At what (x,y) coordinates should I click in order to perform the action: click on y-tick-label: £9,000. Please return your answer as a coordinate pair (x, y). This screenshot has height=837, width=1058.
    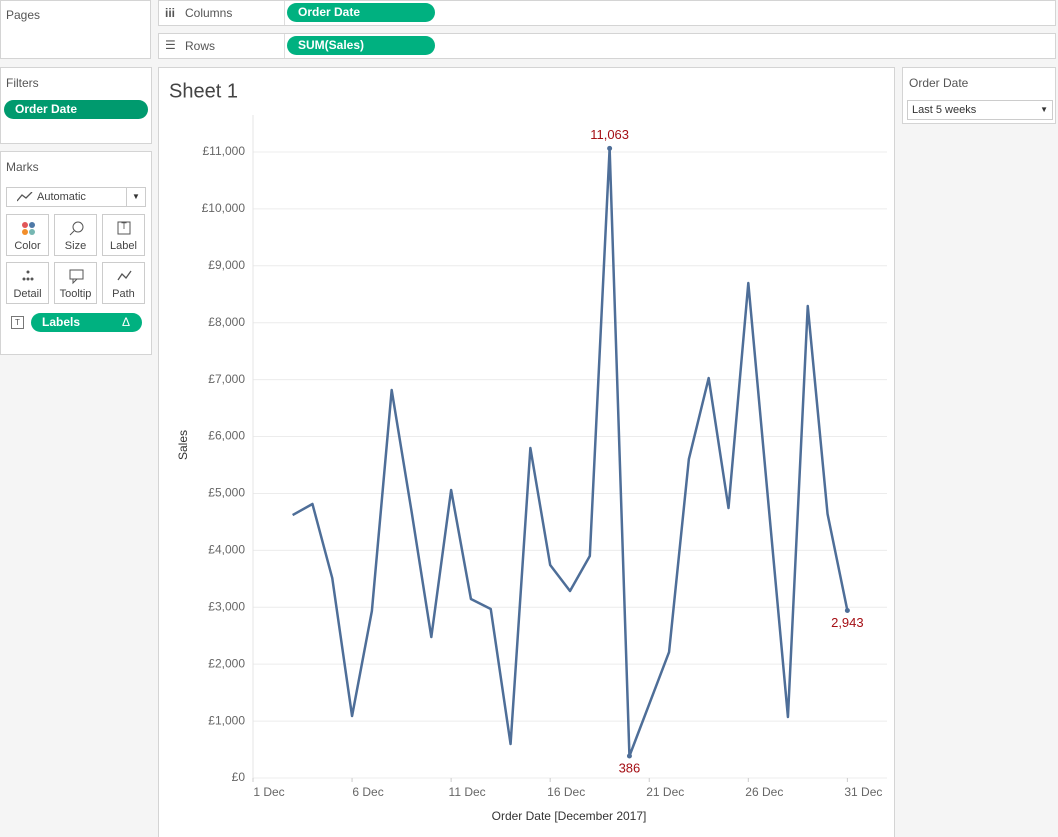
    Looking at the image, I should click on (226, 265).